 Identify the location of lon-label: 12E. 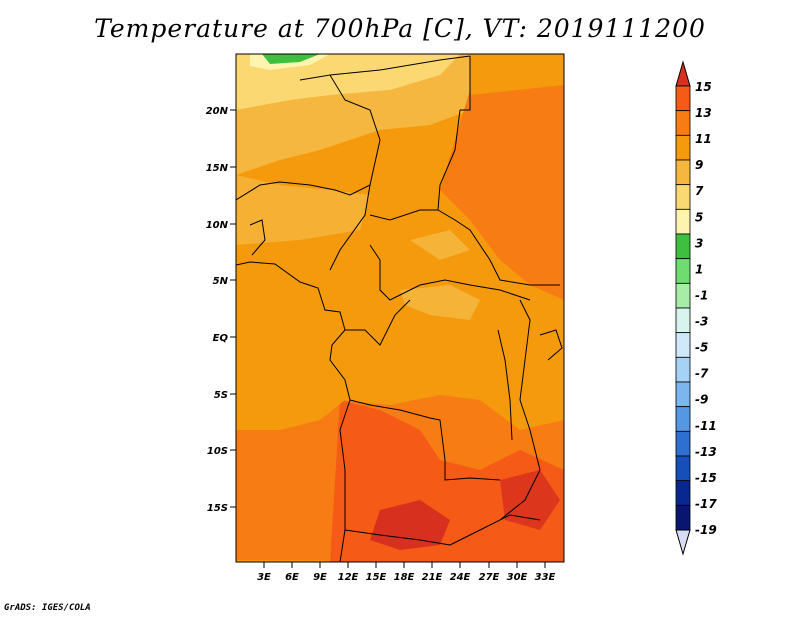
(348, 577).